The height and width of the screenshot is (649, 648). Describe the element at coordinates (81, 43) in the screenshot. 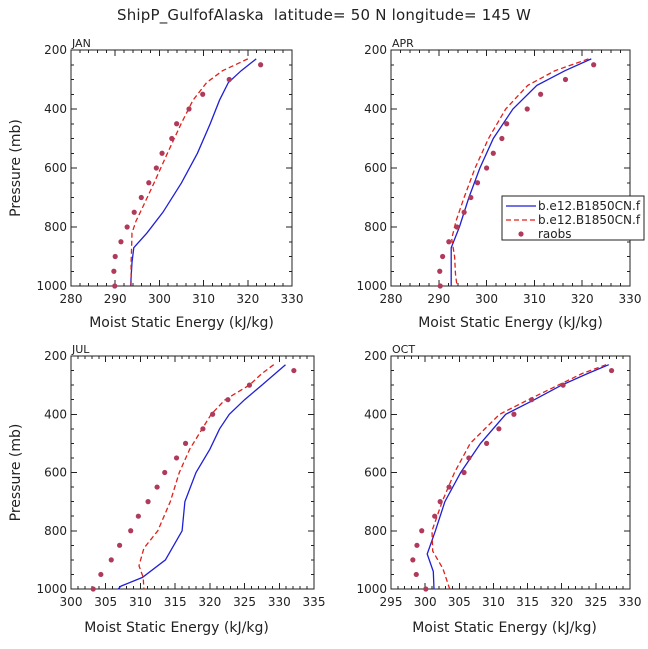

I see `panel-label: JAN` at that location.